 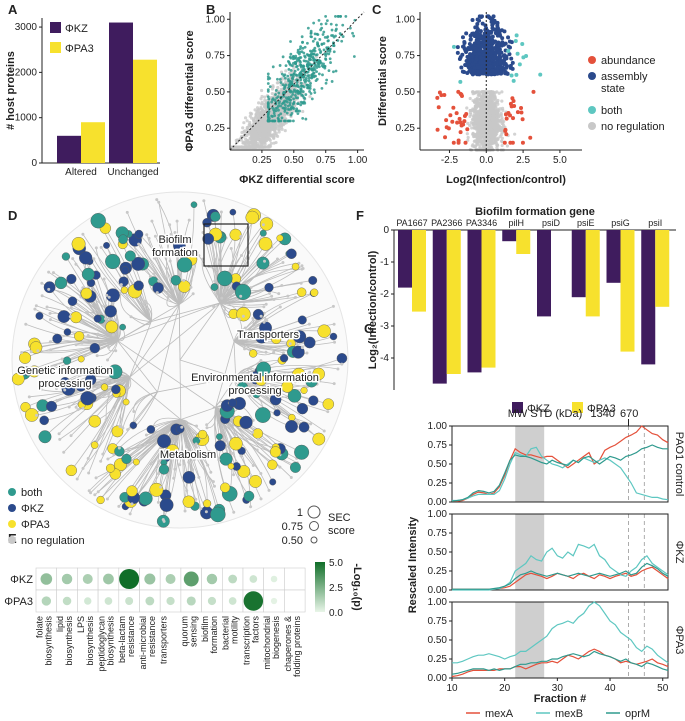 What do you see at coordinates (628, 61) in the screenshot?
I see `c-legend-label: abundance` at bounding box center [628, 61].